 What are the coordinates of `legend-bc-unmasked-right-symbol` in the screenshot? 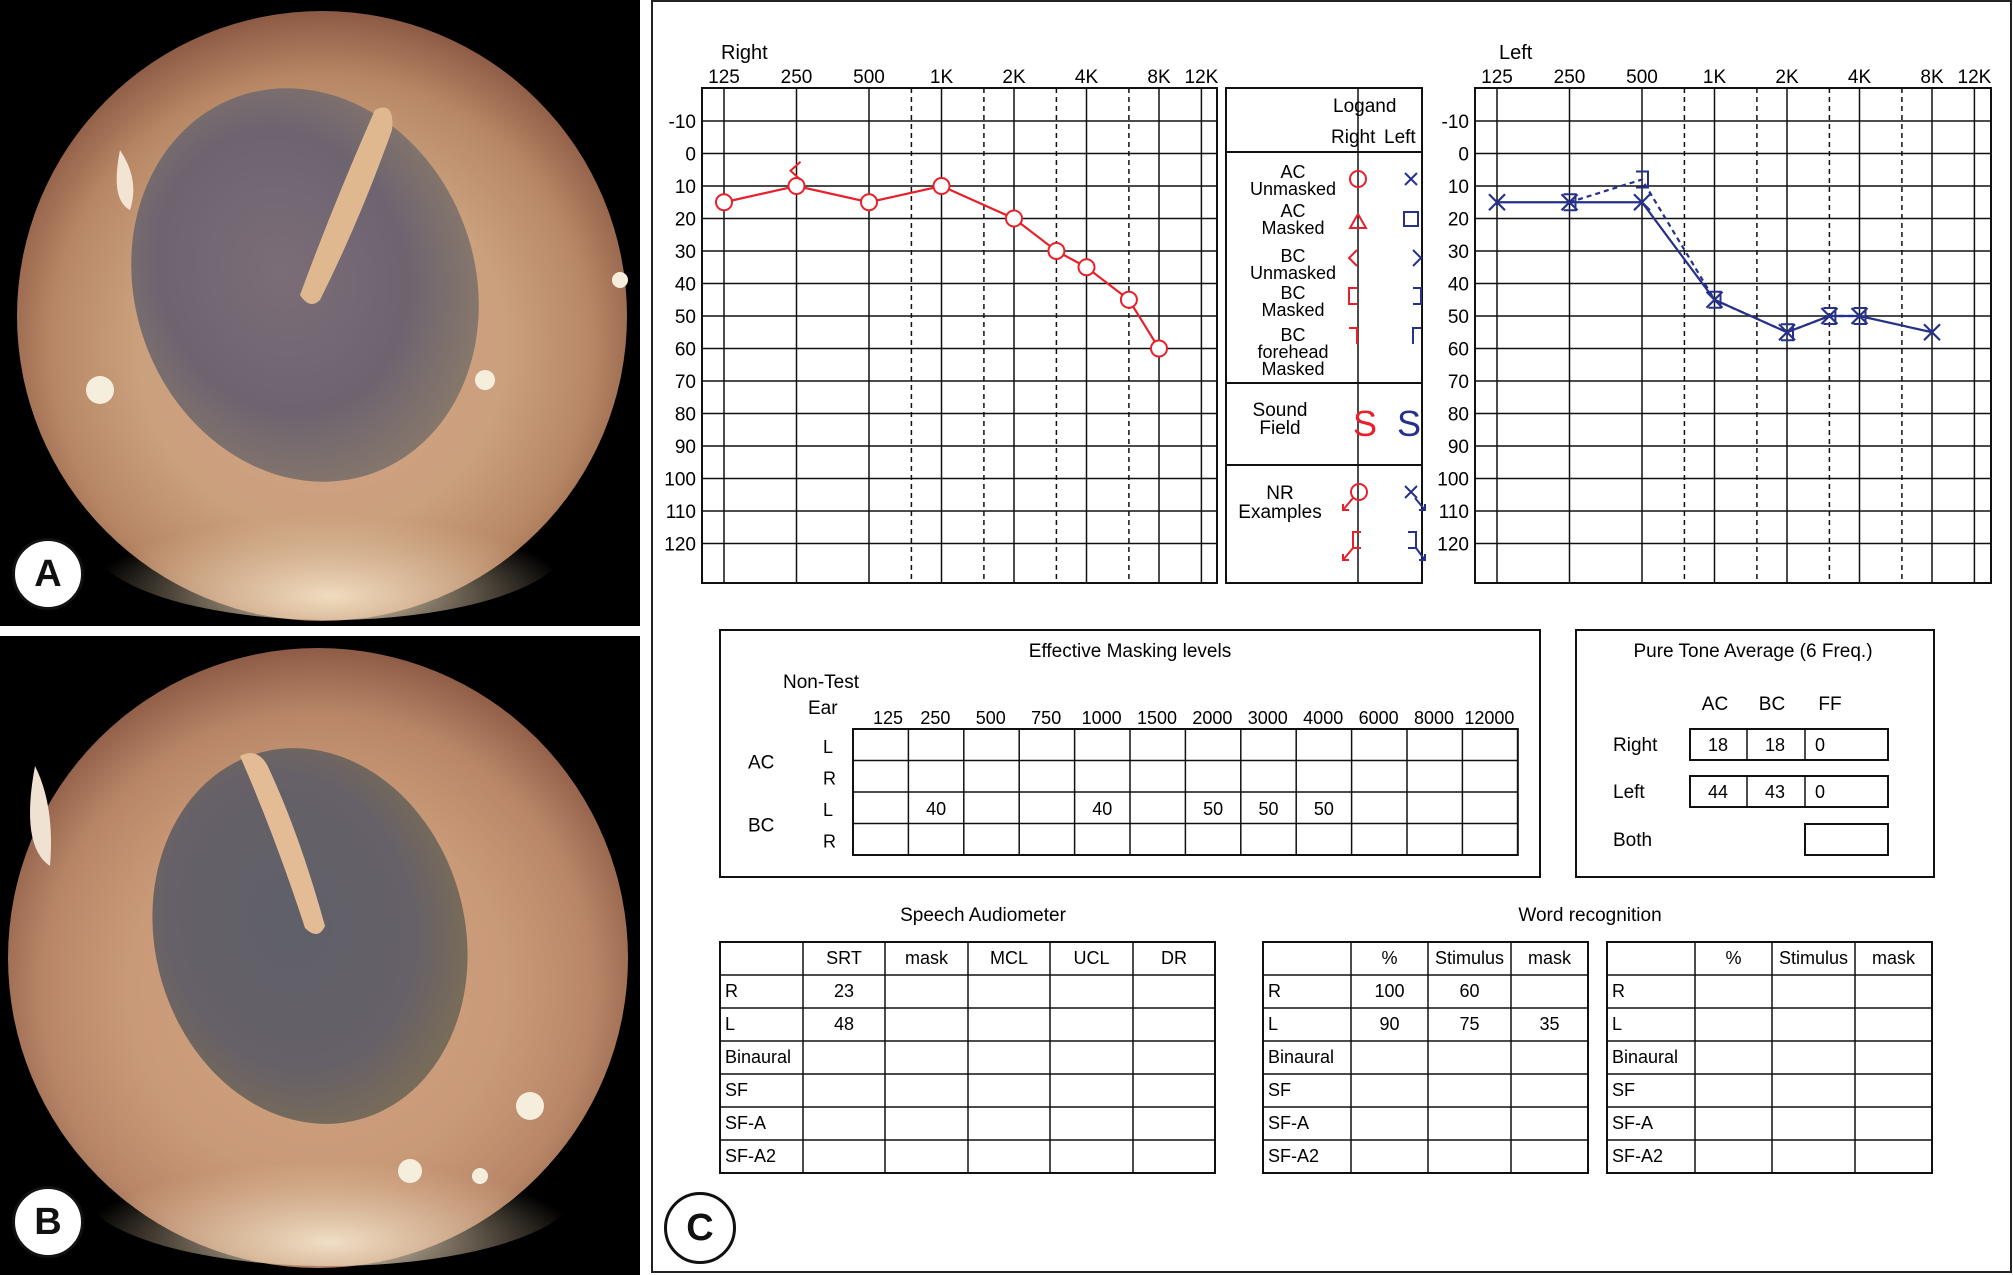 It's located at (1352, 258).